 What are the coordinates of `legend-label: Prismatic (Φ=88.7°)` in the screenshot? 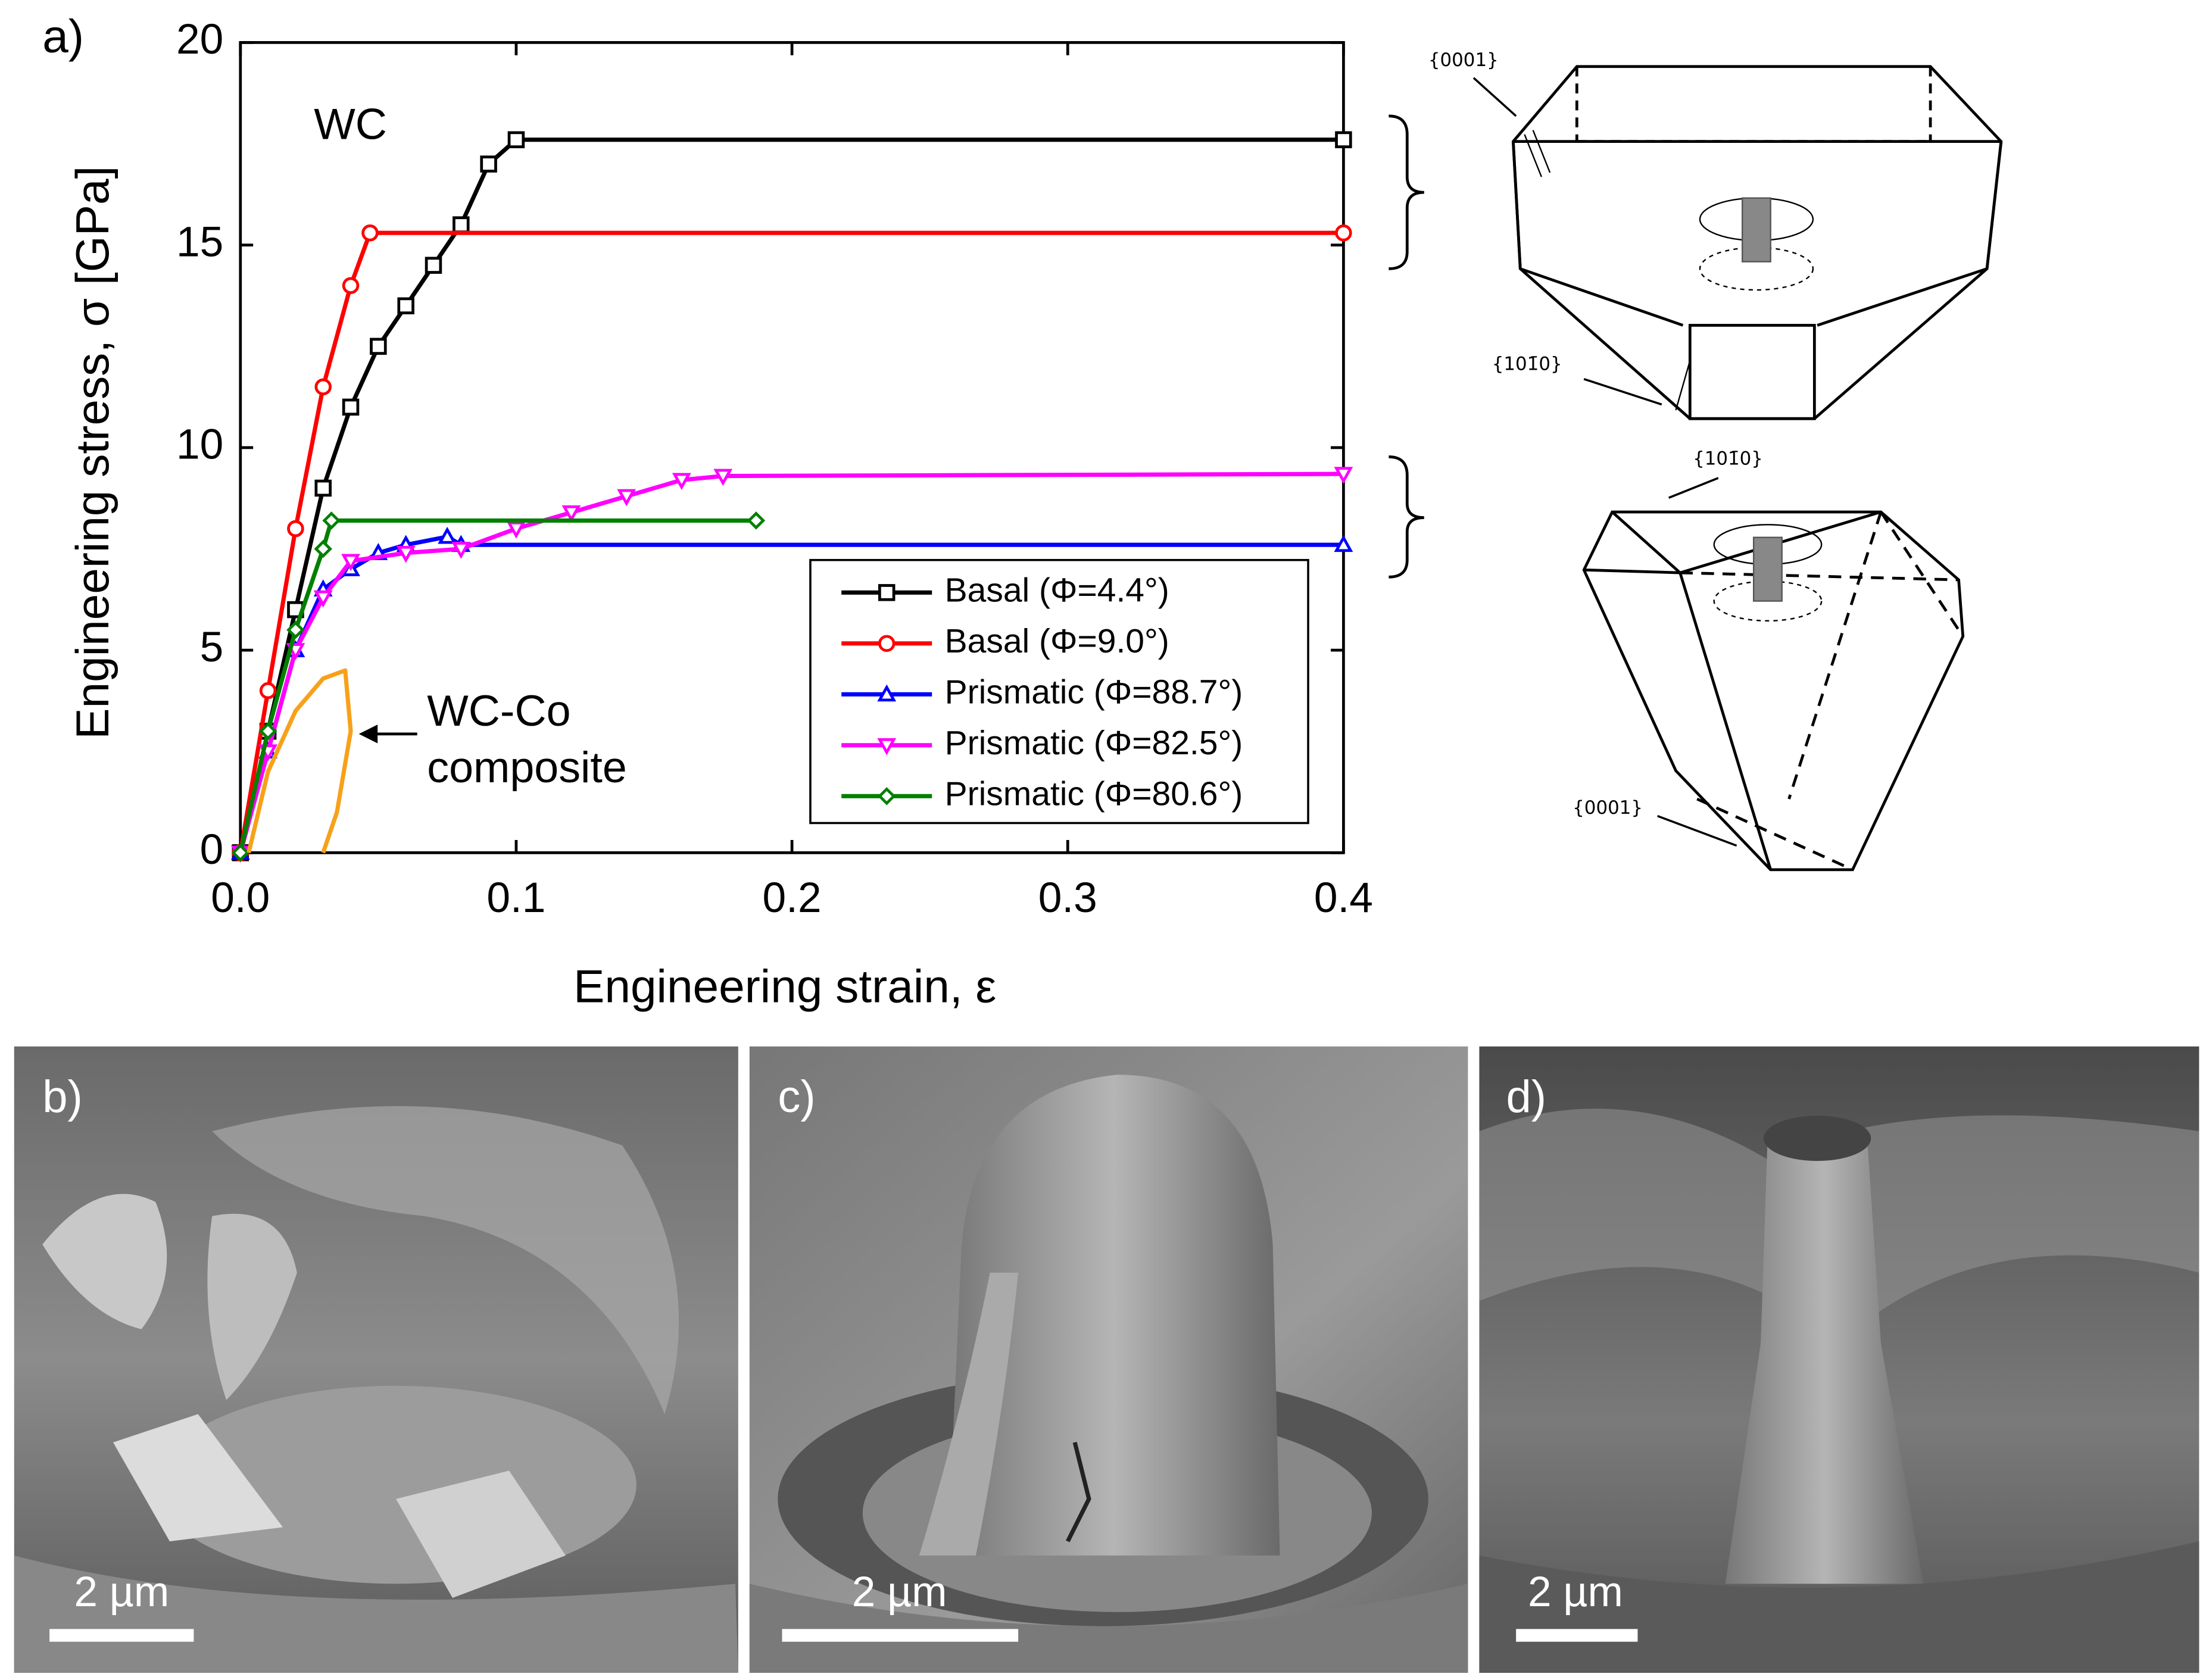 It's located at (1094, 692).